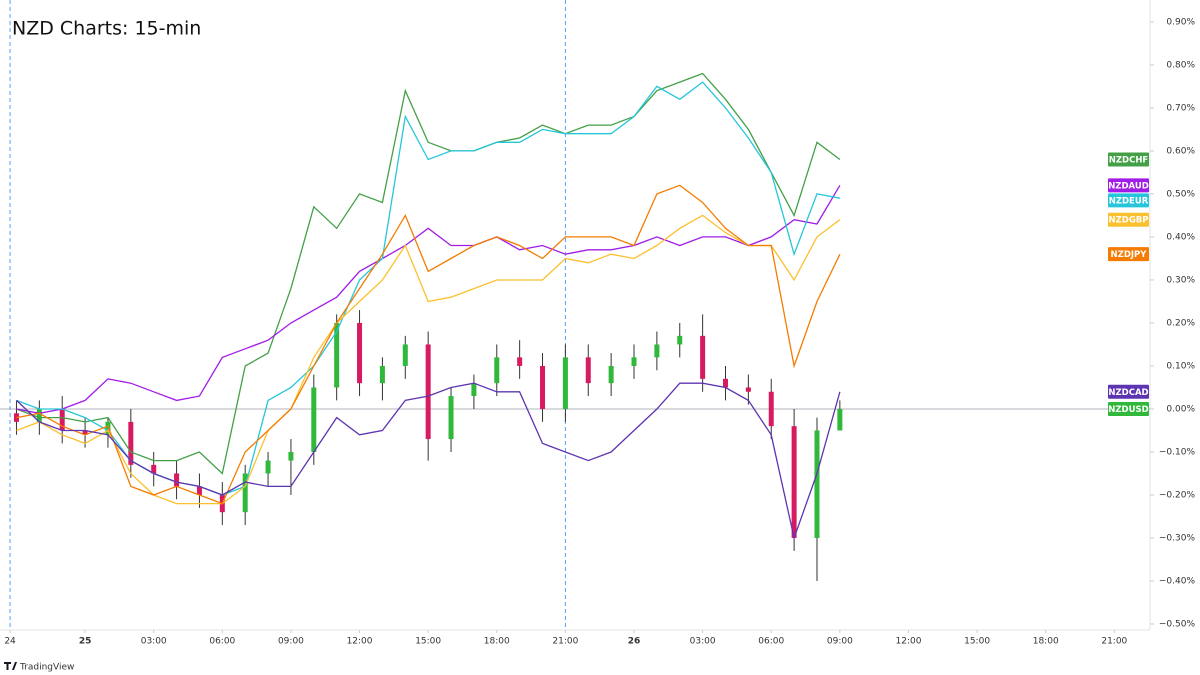 The height and width of the screenshot is (675, 1200). Describe the element at coordinates (10, 666) in the screenshot. I see `logo-icon` at that location.